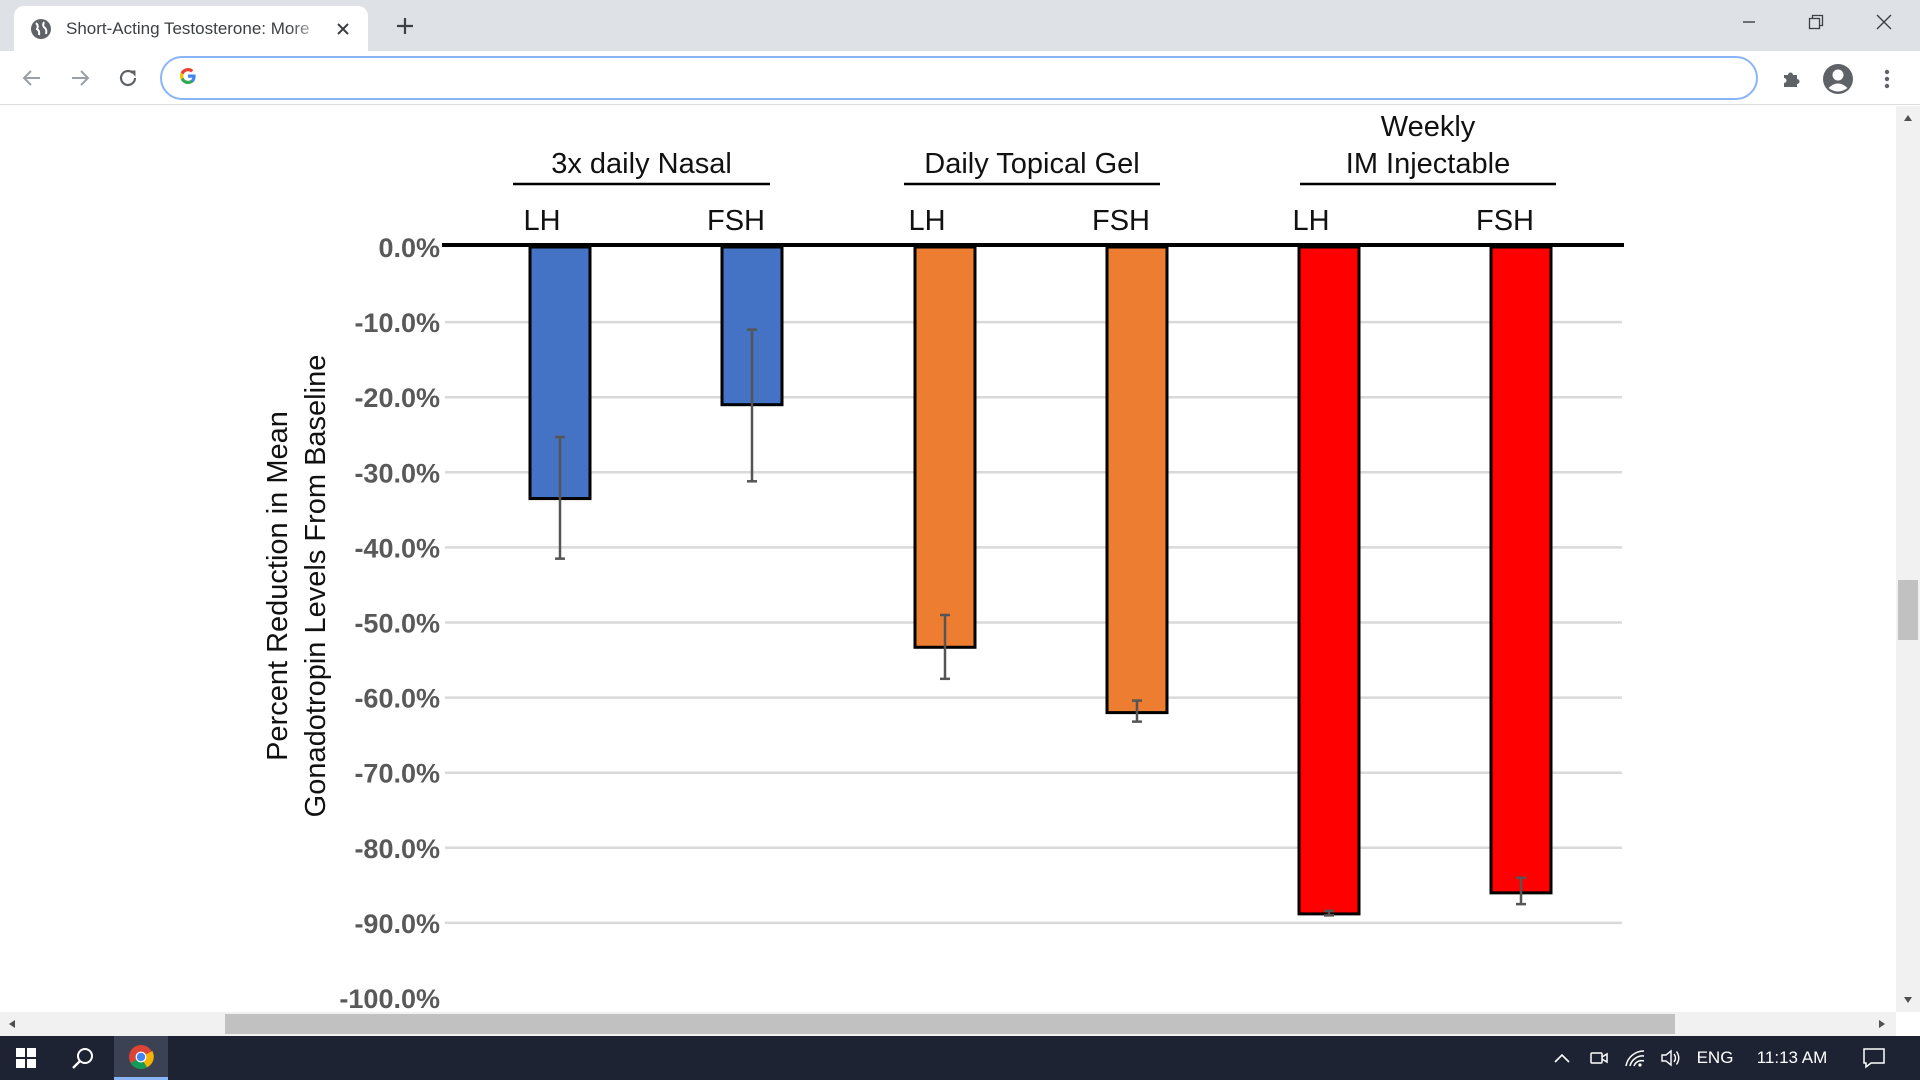 The image size is (1920, 1080). What do you see at coordinates (1791, 79) in the screenshot?
I see `extensions-icon` at bounding box center [1791, 79].